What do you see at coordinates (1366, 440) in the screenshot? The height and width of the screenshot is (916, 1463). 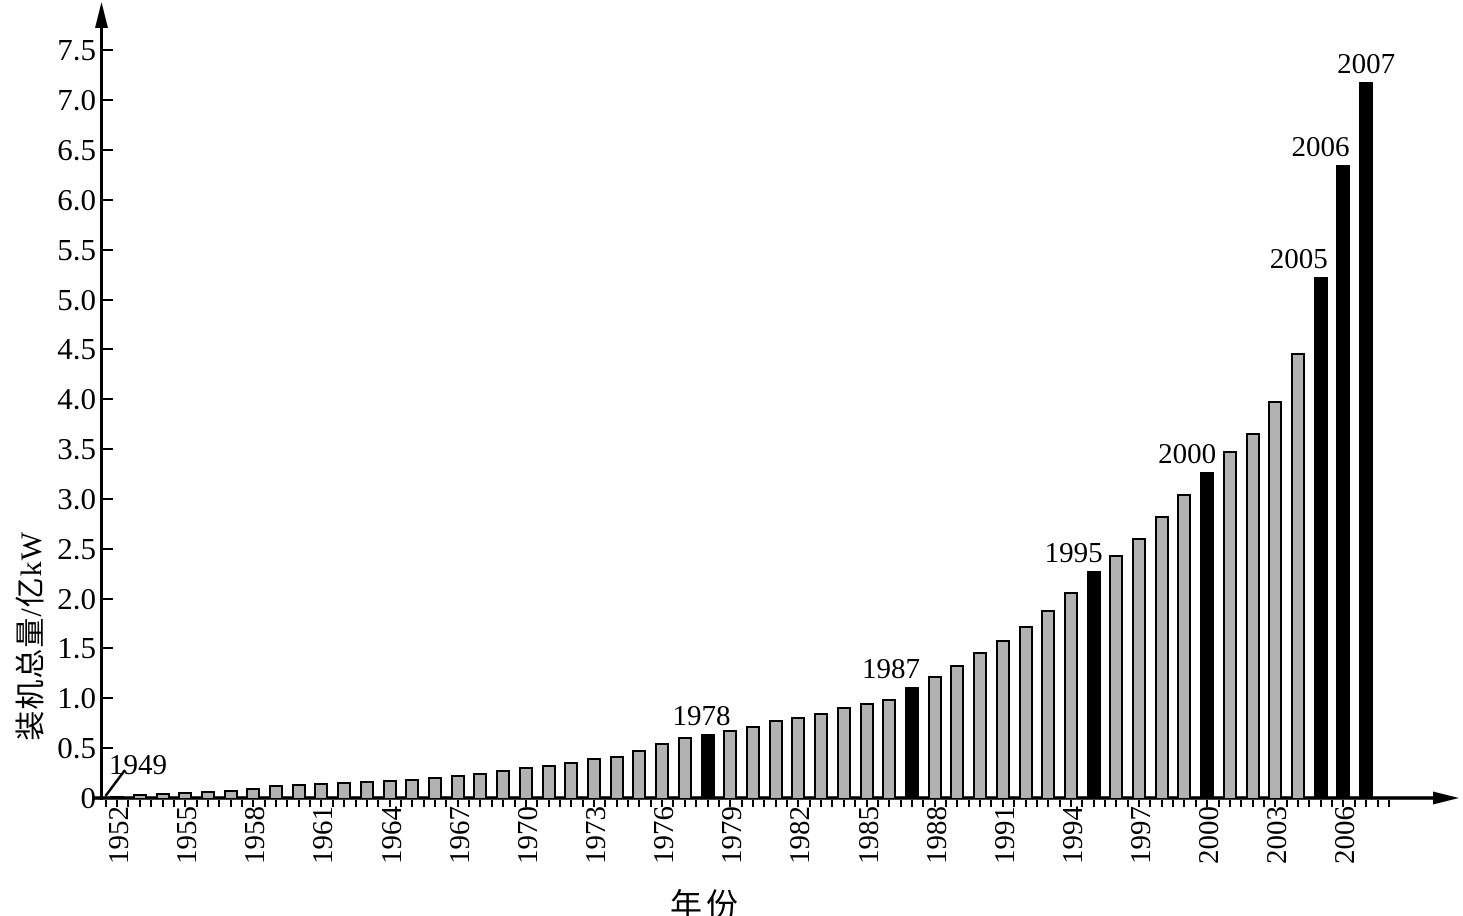 I see `bar-2007` at bounding box center [1366, 440].